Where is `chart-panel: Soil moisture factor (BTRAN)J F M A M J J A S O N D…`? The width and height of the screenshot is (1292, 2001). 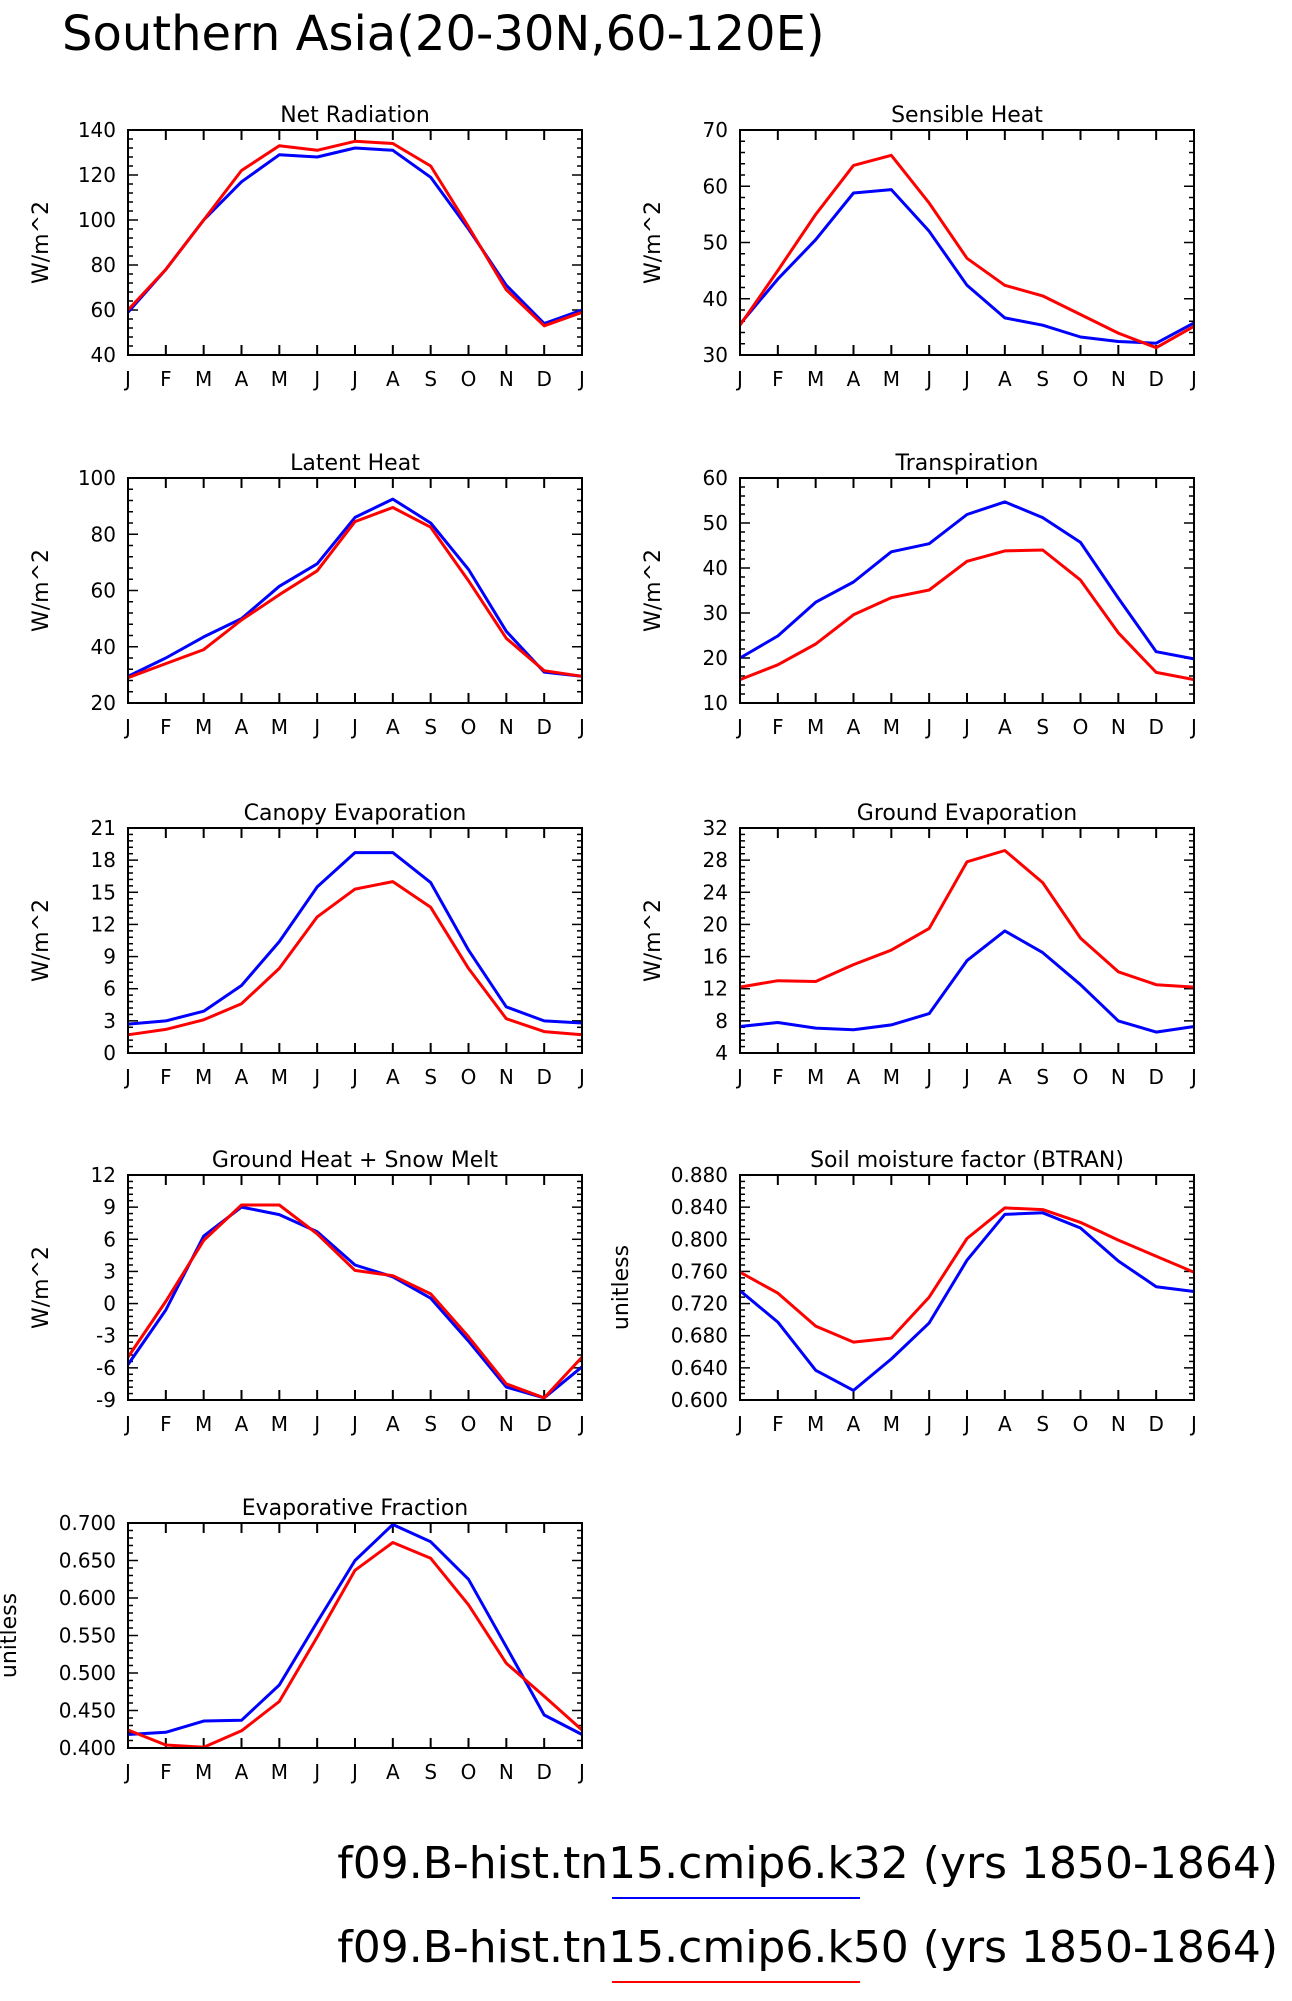 chart-panel: Soil moisture factor (BTRAN)J F M A M J J A S O N D… is located at coordinates (903, 1292).